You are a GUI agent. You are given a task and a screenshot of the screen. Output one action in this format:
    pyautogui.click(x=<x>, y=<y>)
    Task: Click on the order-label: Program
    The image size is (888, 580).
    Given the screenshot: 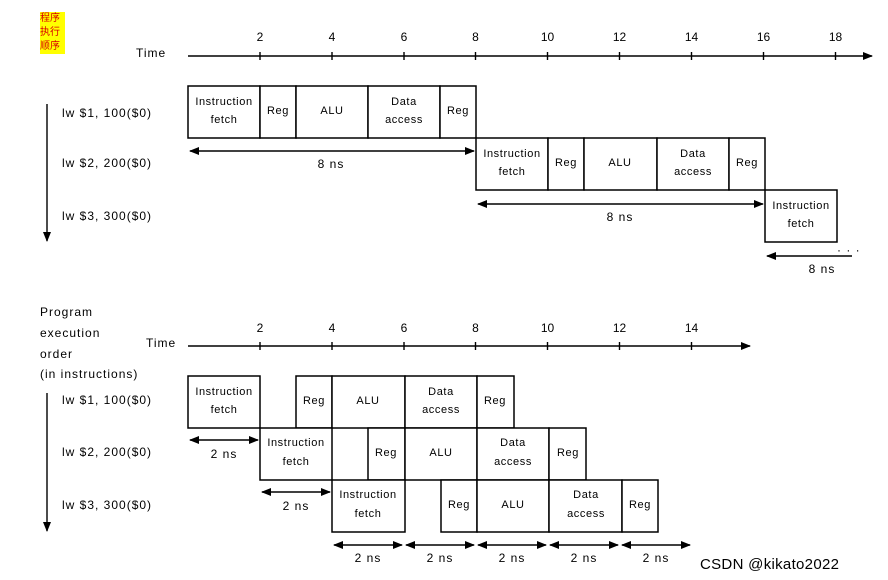 What is the action you would take?
    pyautogui.click(x=66, y=312)
    